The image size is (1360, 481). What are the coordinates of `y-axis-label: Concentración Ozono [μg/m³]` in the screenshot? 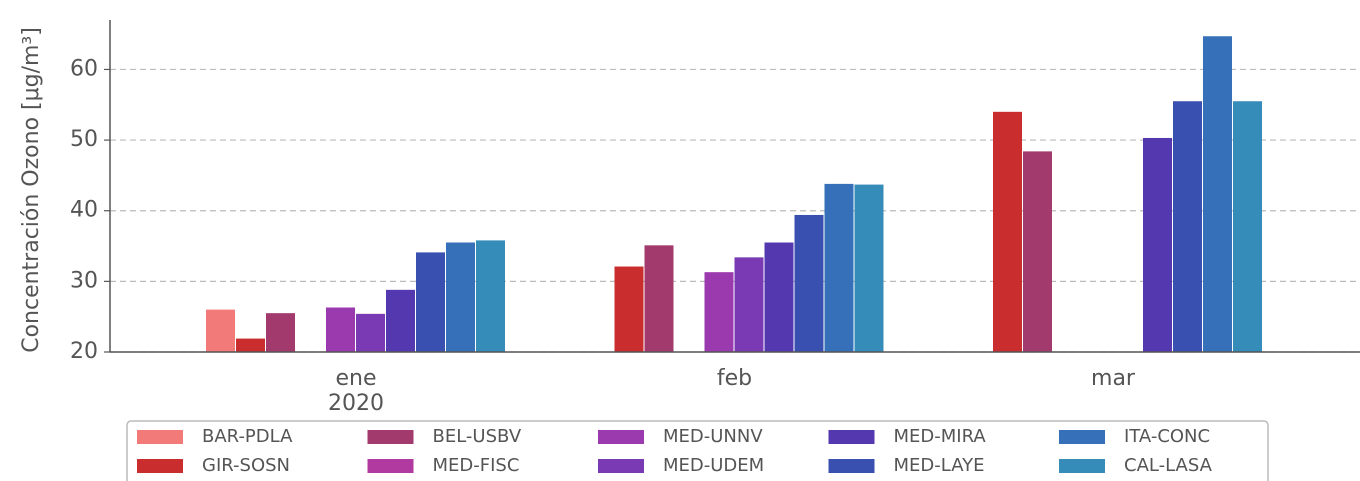 It's located at (31, 190).